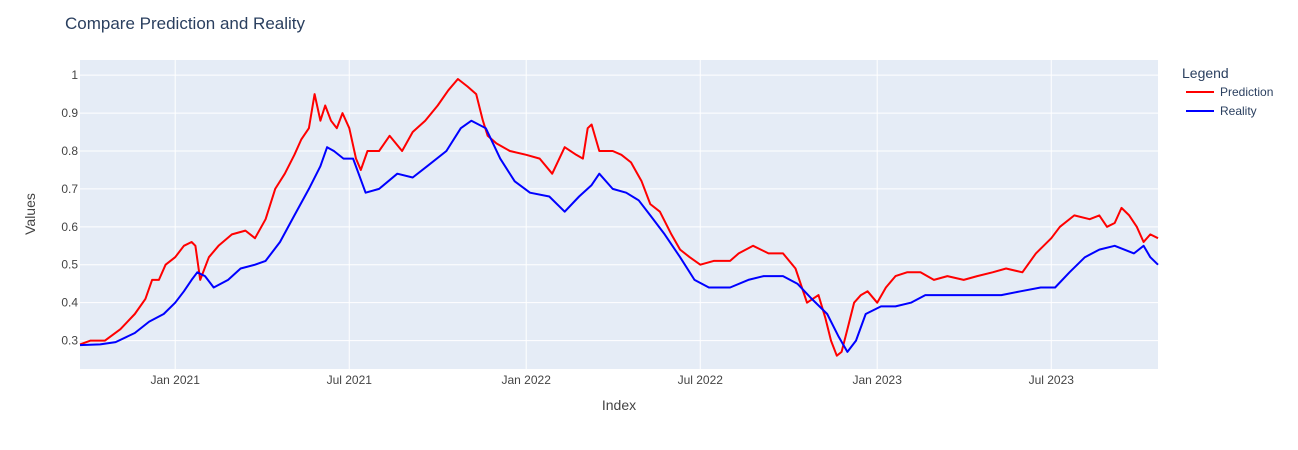  I want to click on legend-item-reality: Reality, so click(1221, 111).